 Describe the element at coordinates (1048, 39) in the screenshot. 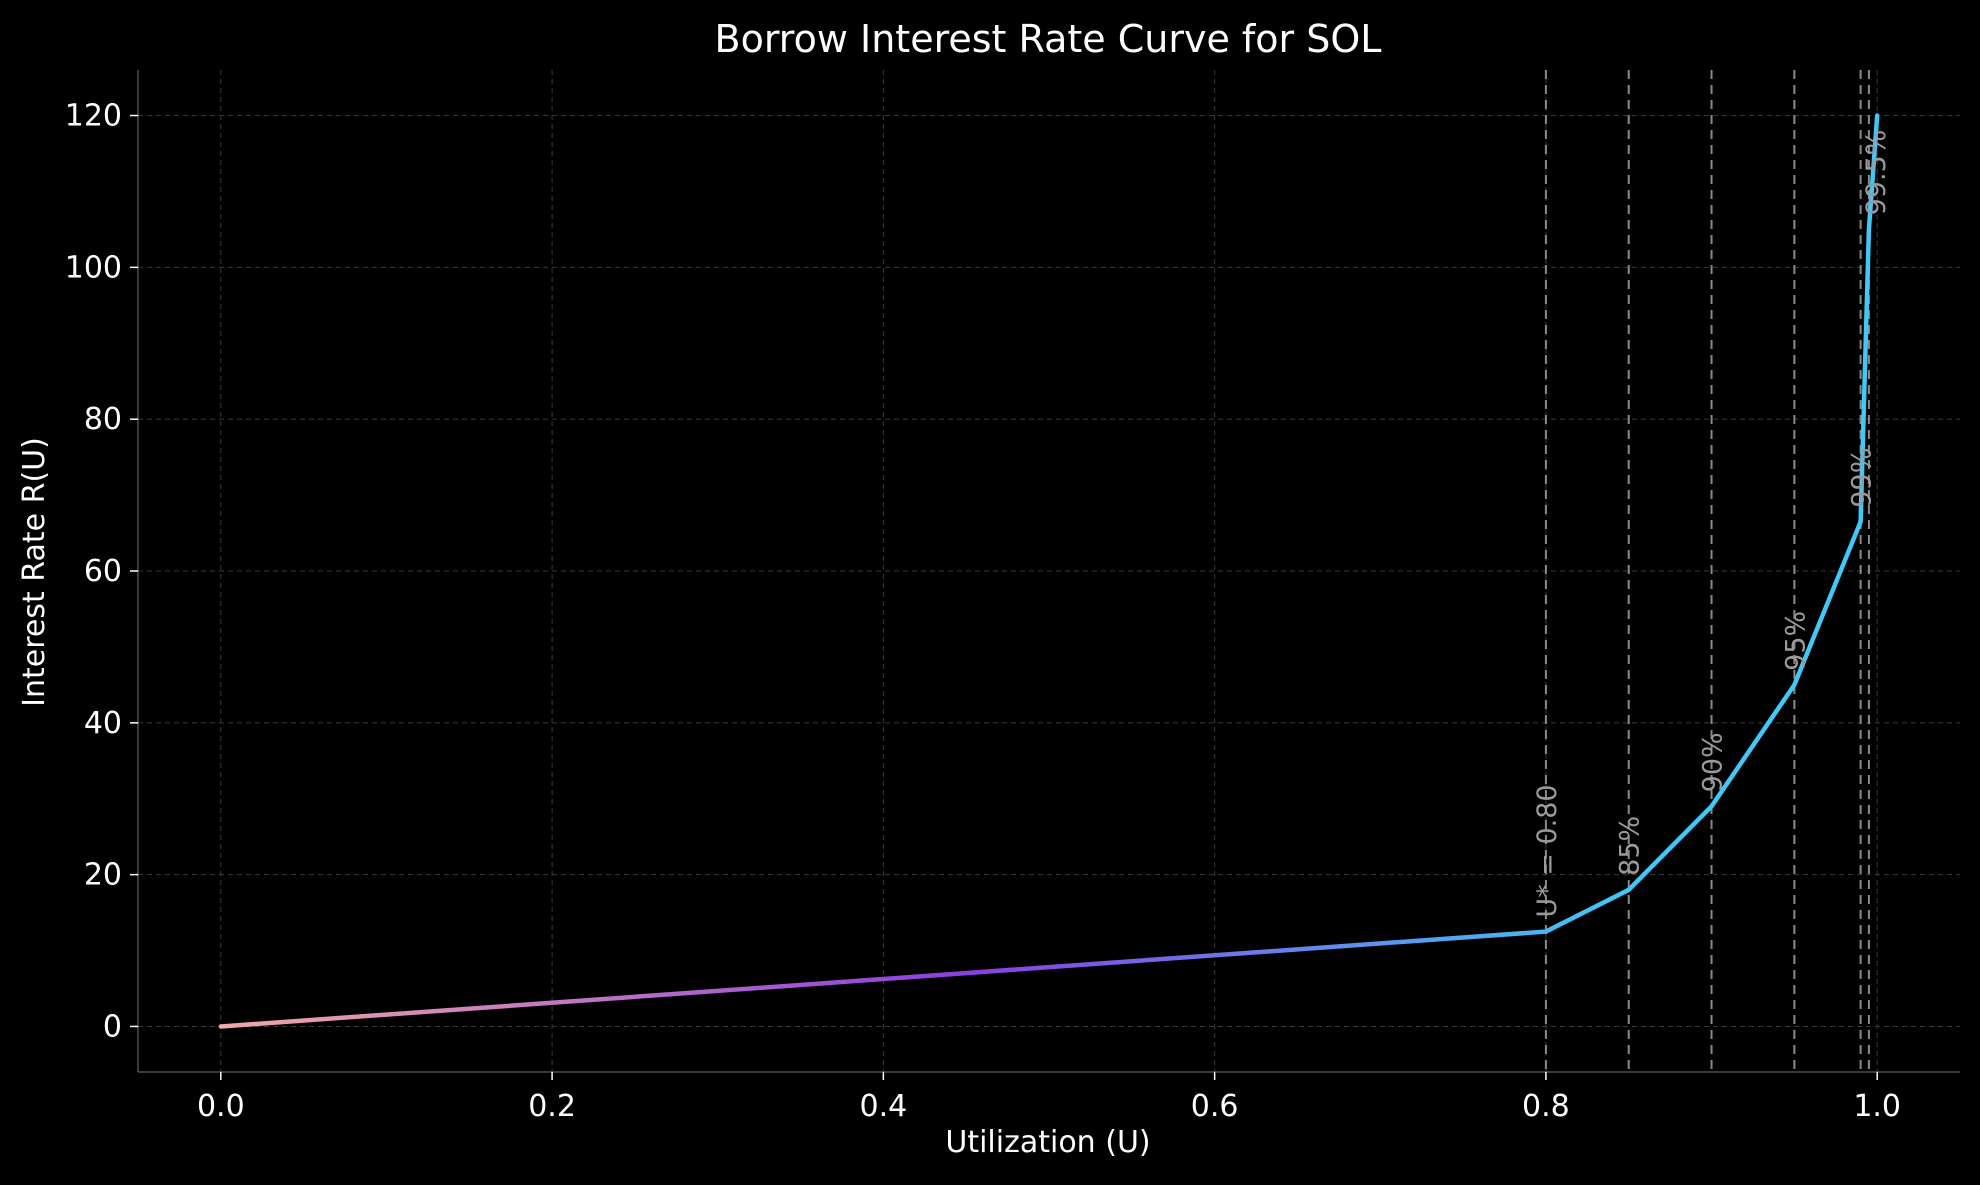

I see `chart-title: Borrow Interest Rate Curve for SOL` at that location.